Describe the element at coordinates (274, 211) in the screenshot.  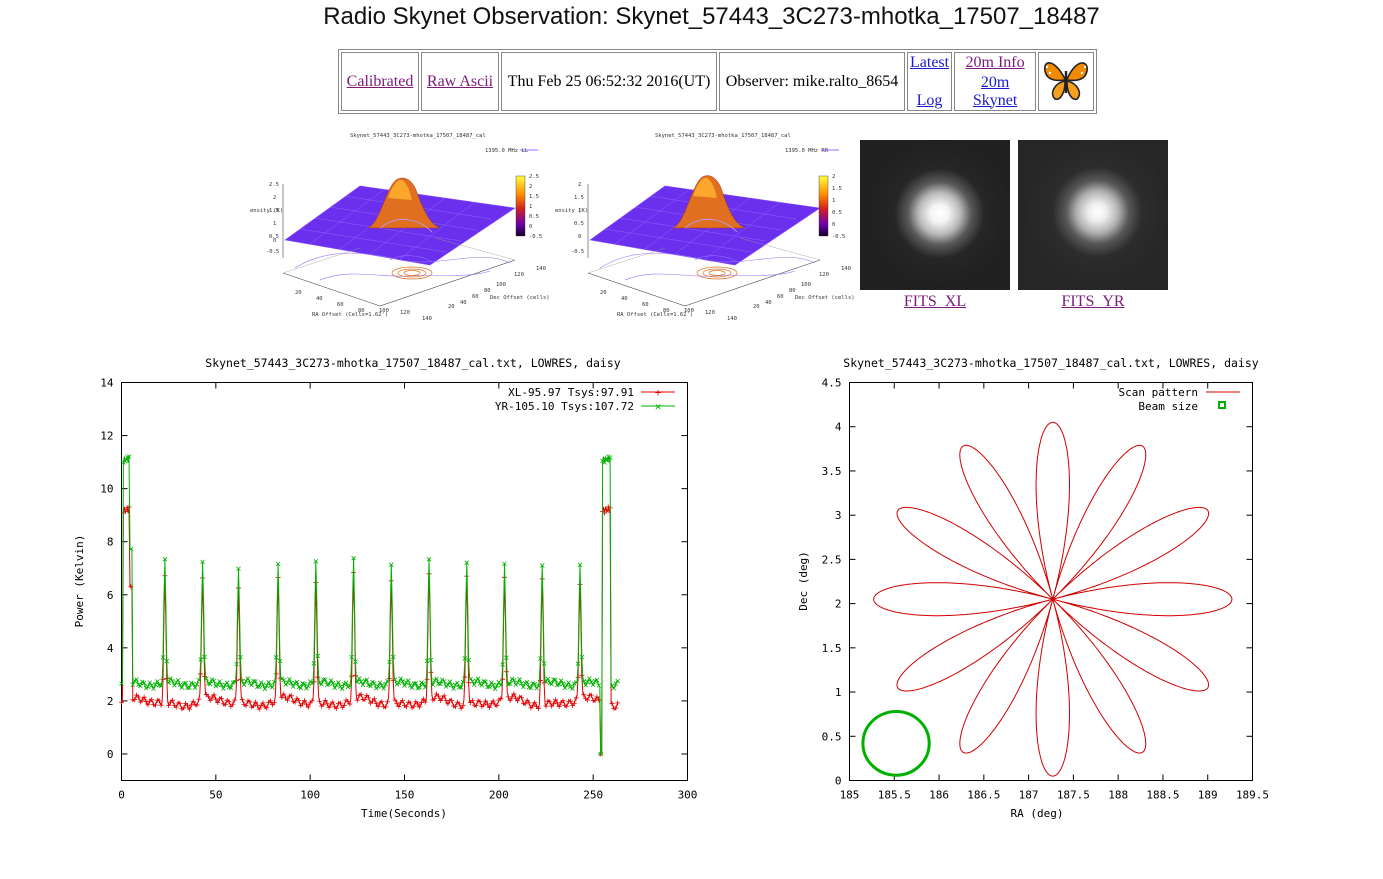
I see `svg-text: 1.5` at that location.